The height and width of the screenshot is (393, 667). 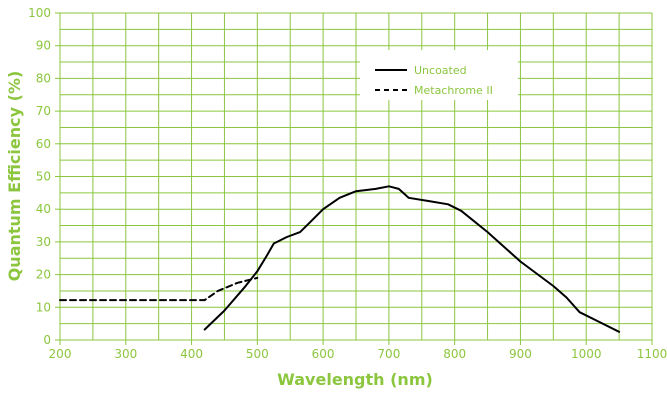 I want to click on legend-box, so click(x=439, y=75).